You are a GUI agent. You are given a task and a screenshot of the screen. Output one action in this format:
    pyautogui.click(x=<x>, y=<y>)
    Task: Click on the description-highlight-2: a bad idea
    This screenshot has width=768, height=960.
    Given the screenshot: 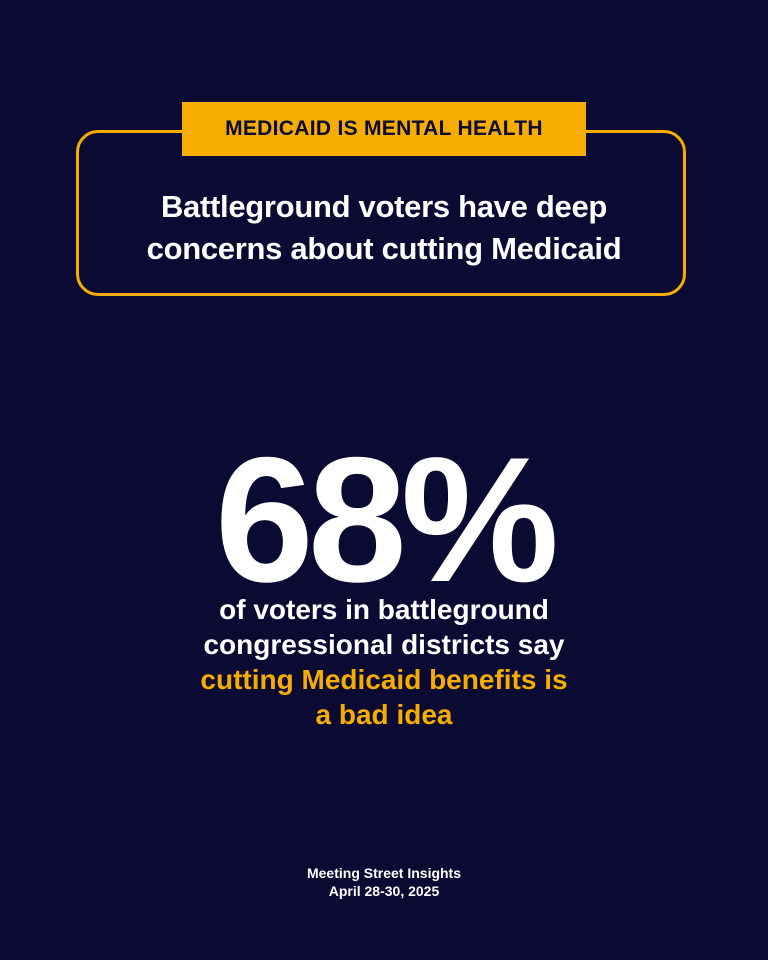 What is the action you would take?
    pyautogui.click(x=384, y=714)
    